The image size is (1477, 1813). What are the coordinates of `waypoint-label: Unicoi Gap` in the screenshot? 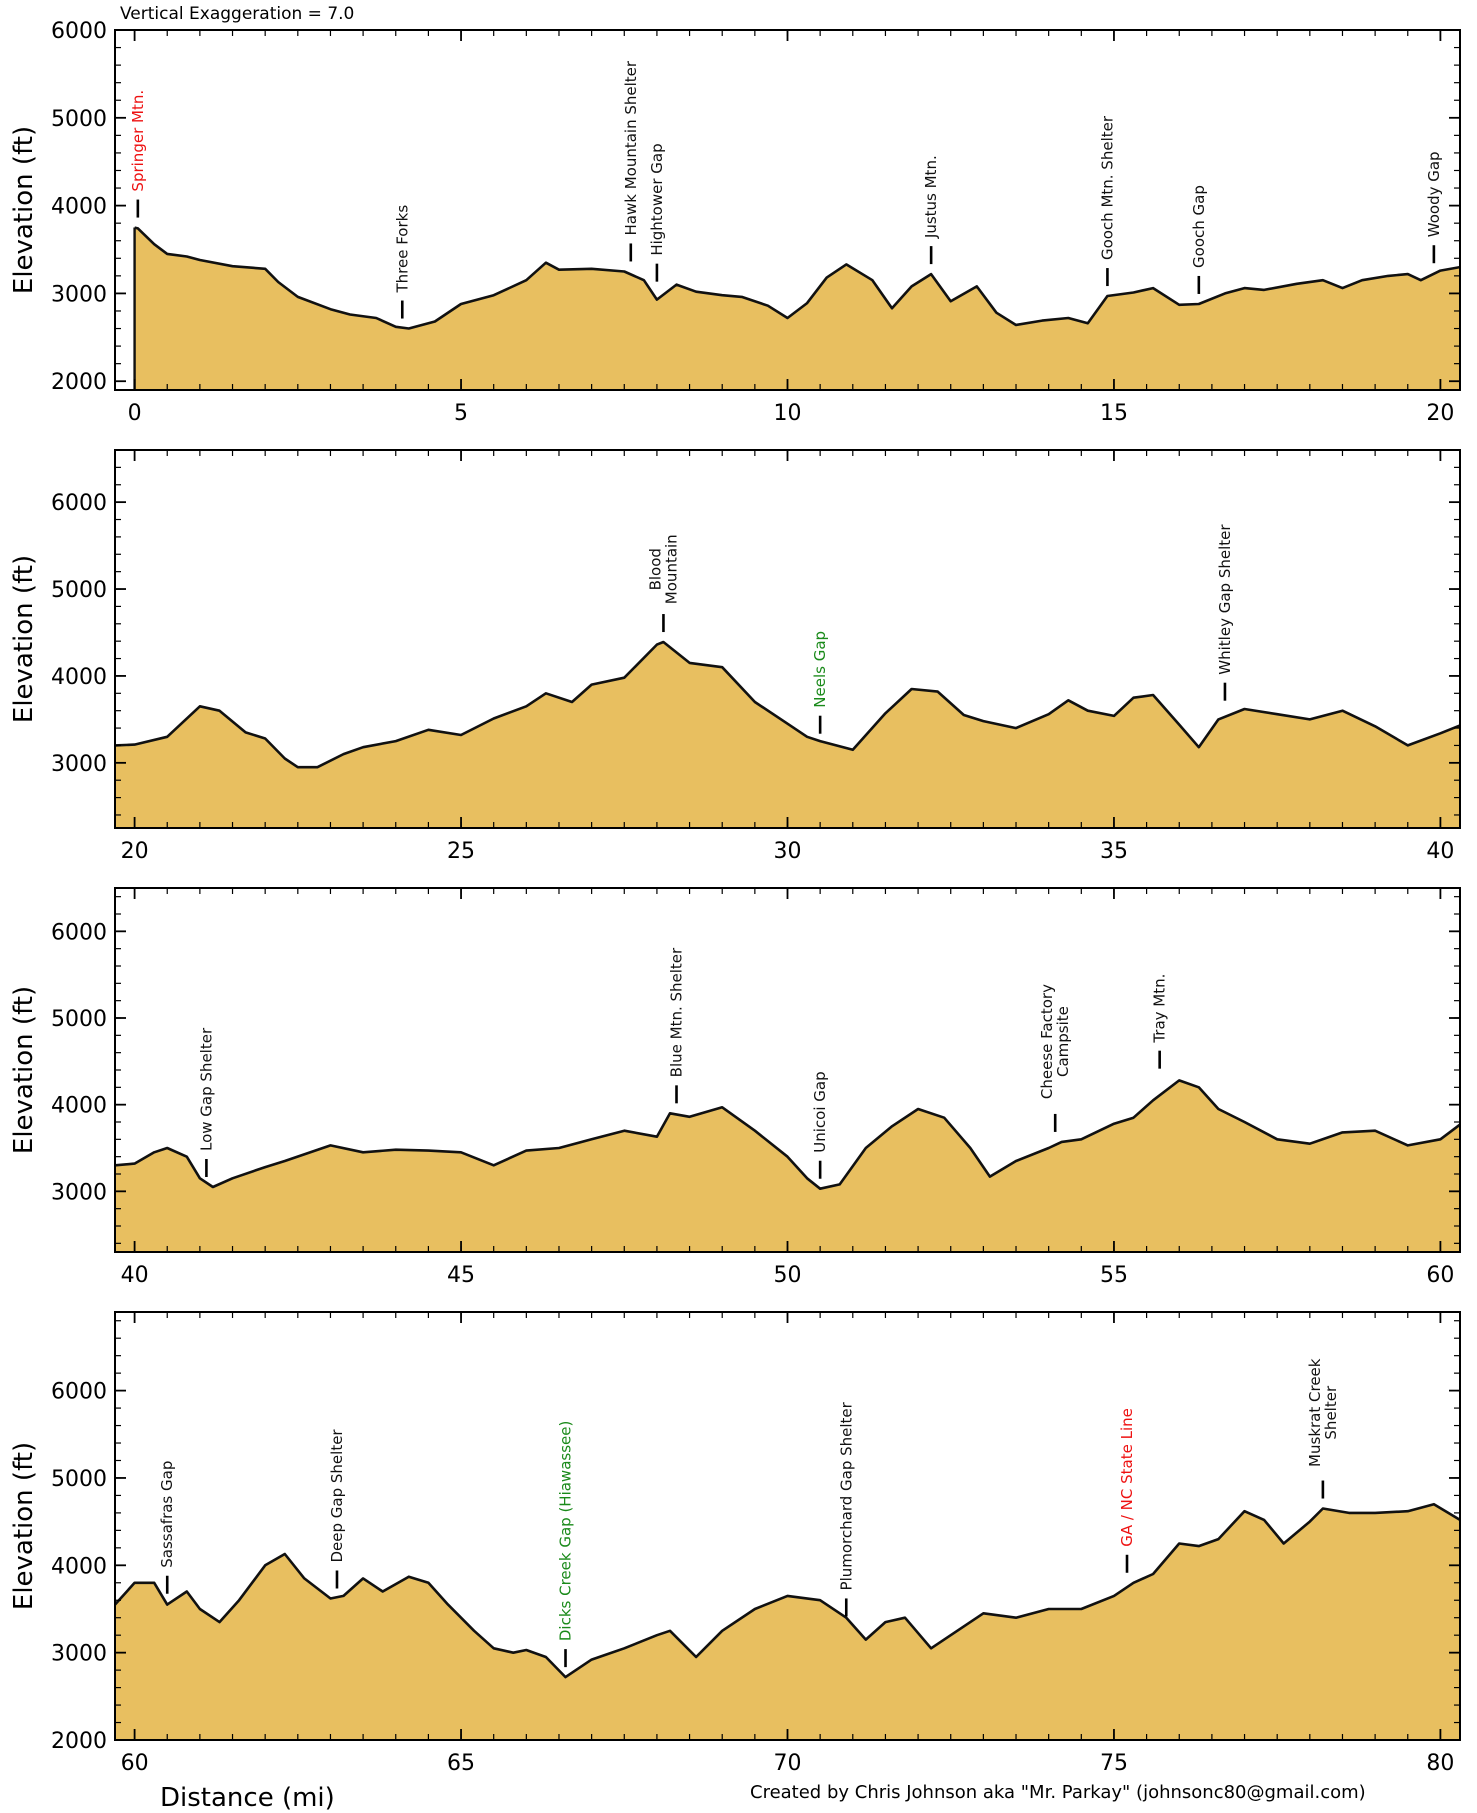 It's located at (820, 1111).